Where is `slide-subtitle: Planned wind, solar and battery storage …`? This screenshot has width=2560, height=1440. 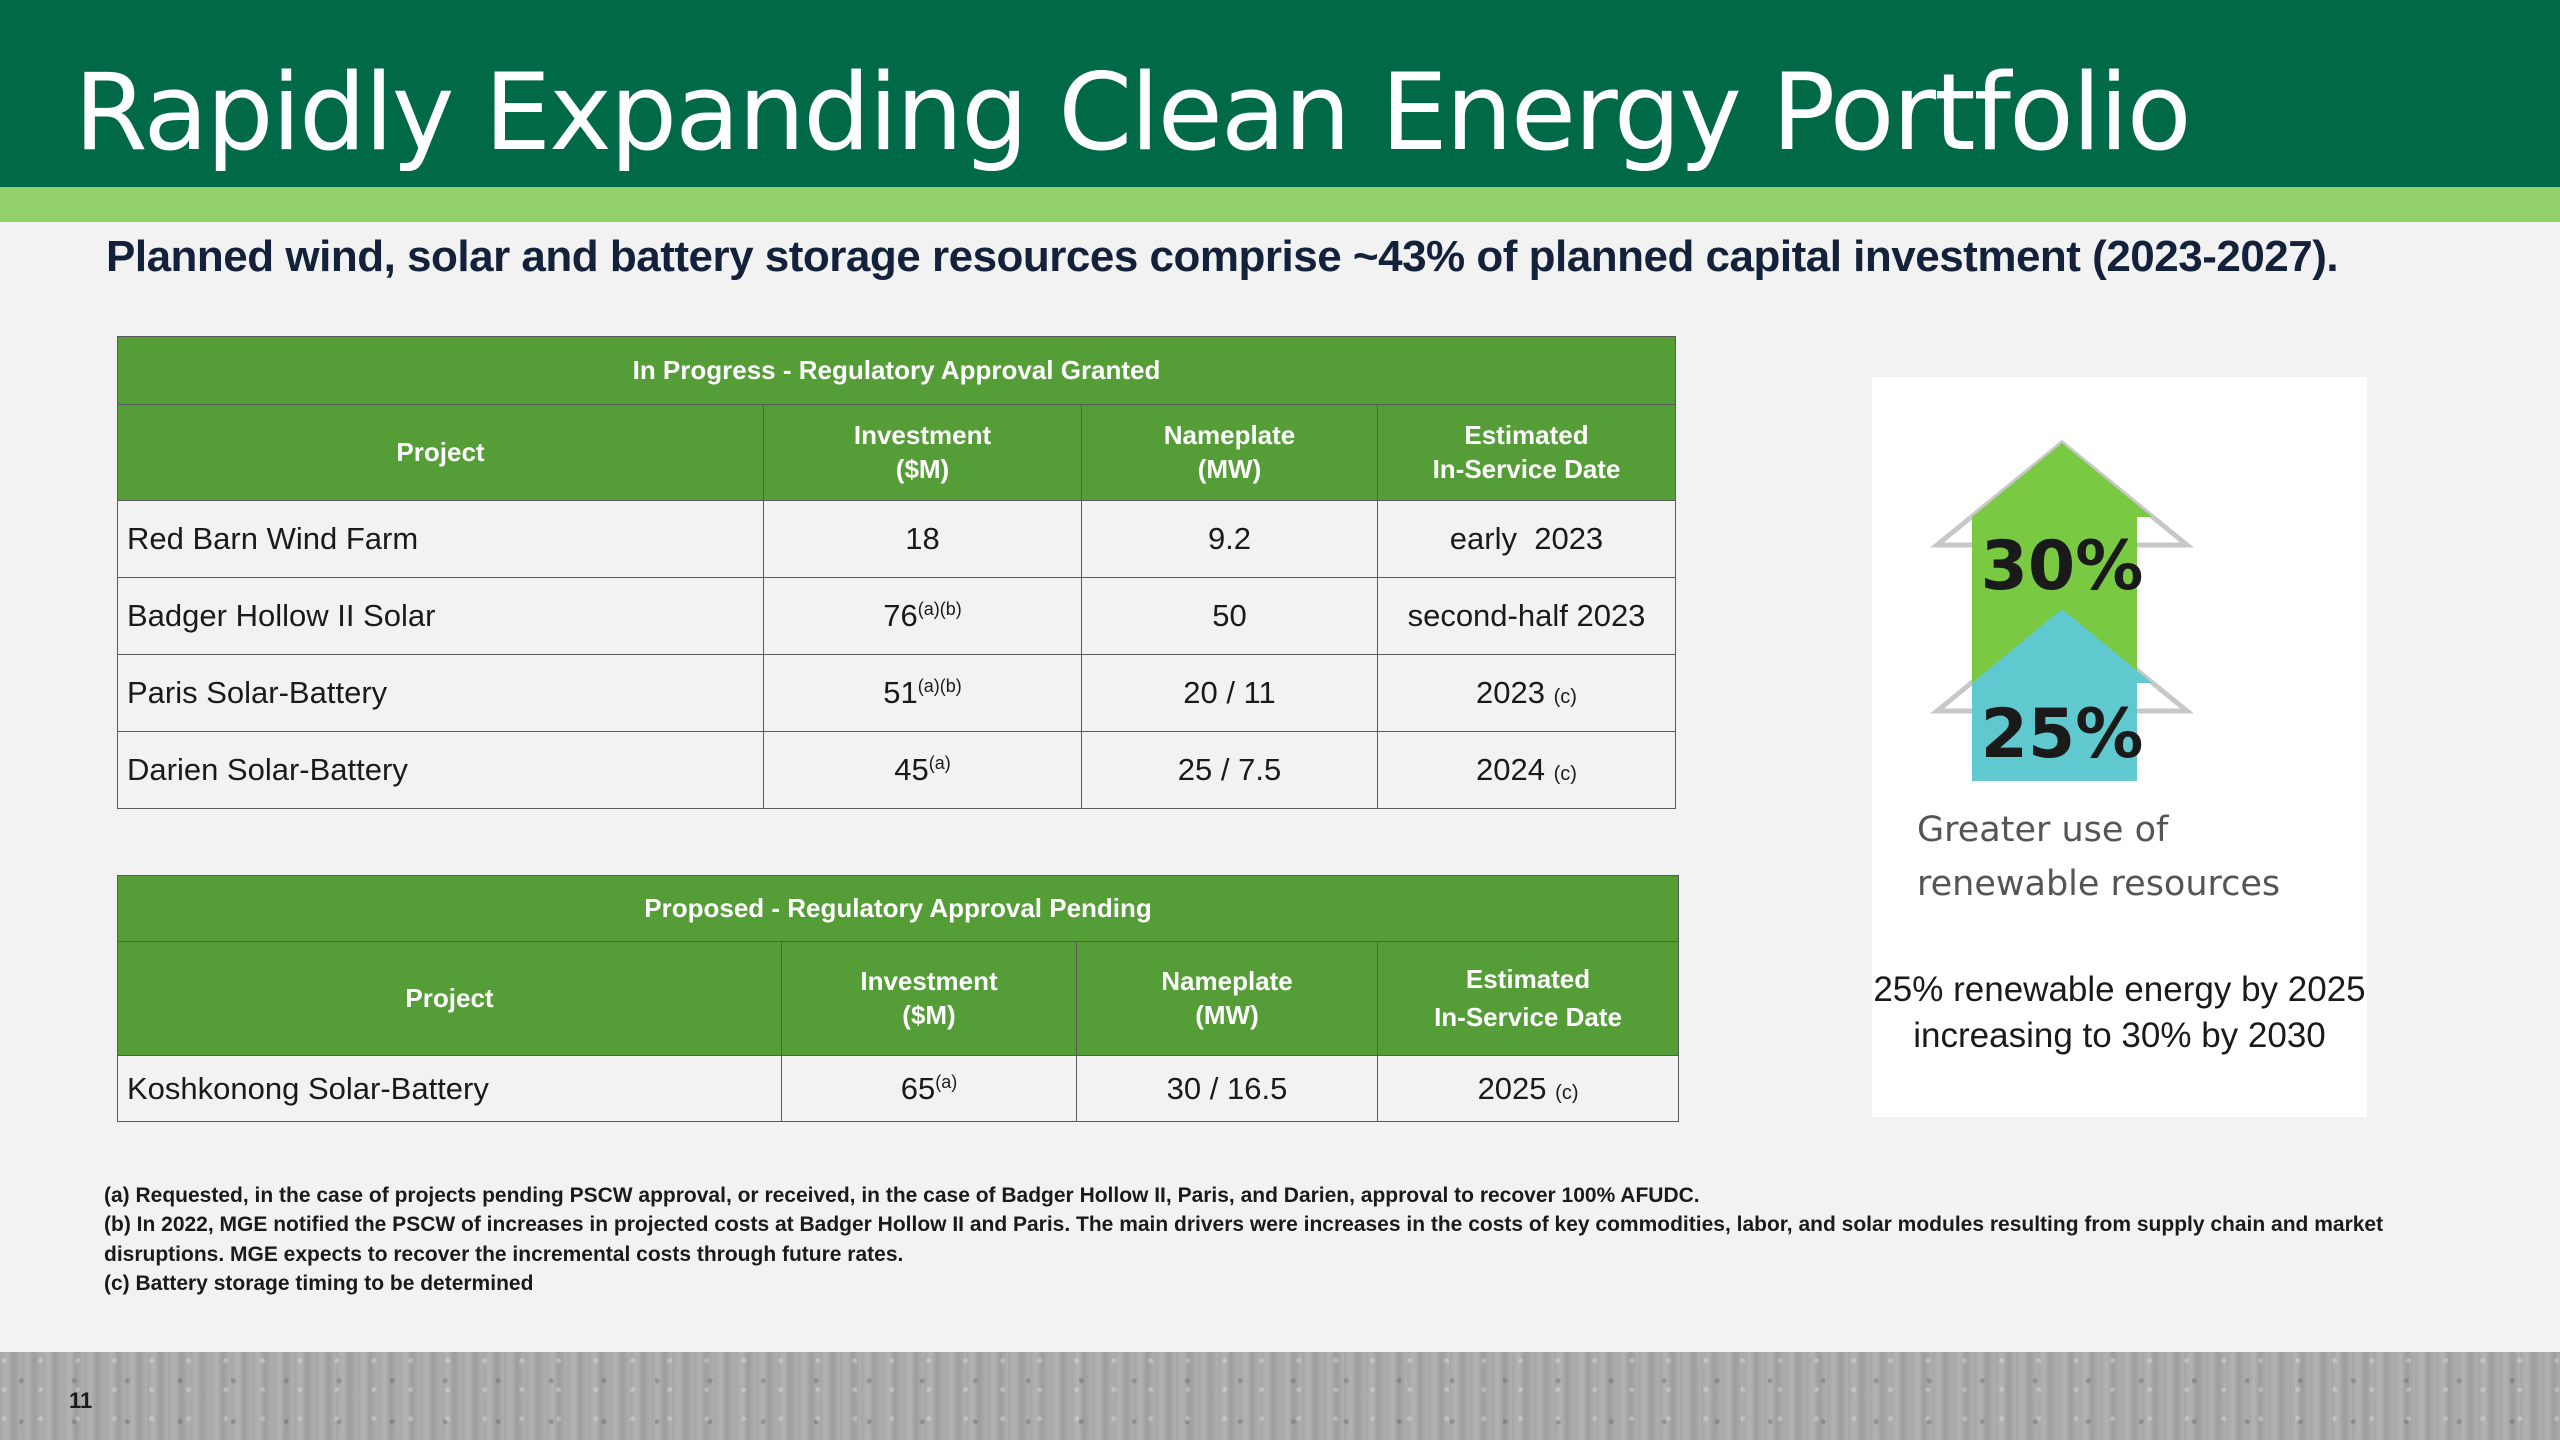
slide-subtitle: Planned wind, solar and battery storage … is located at coordinates (1222, 256).